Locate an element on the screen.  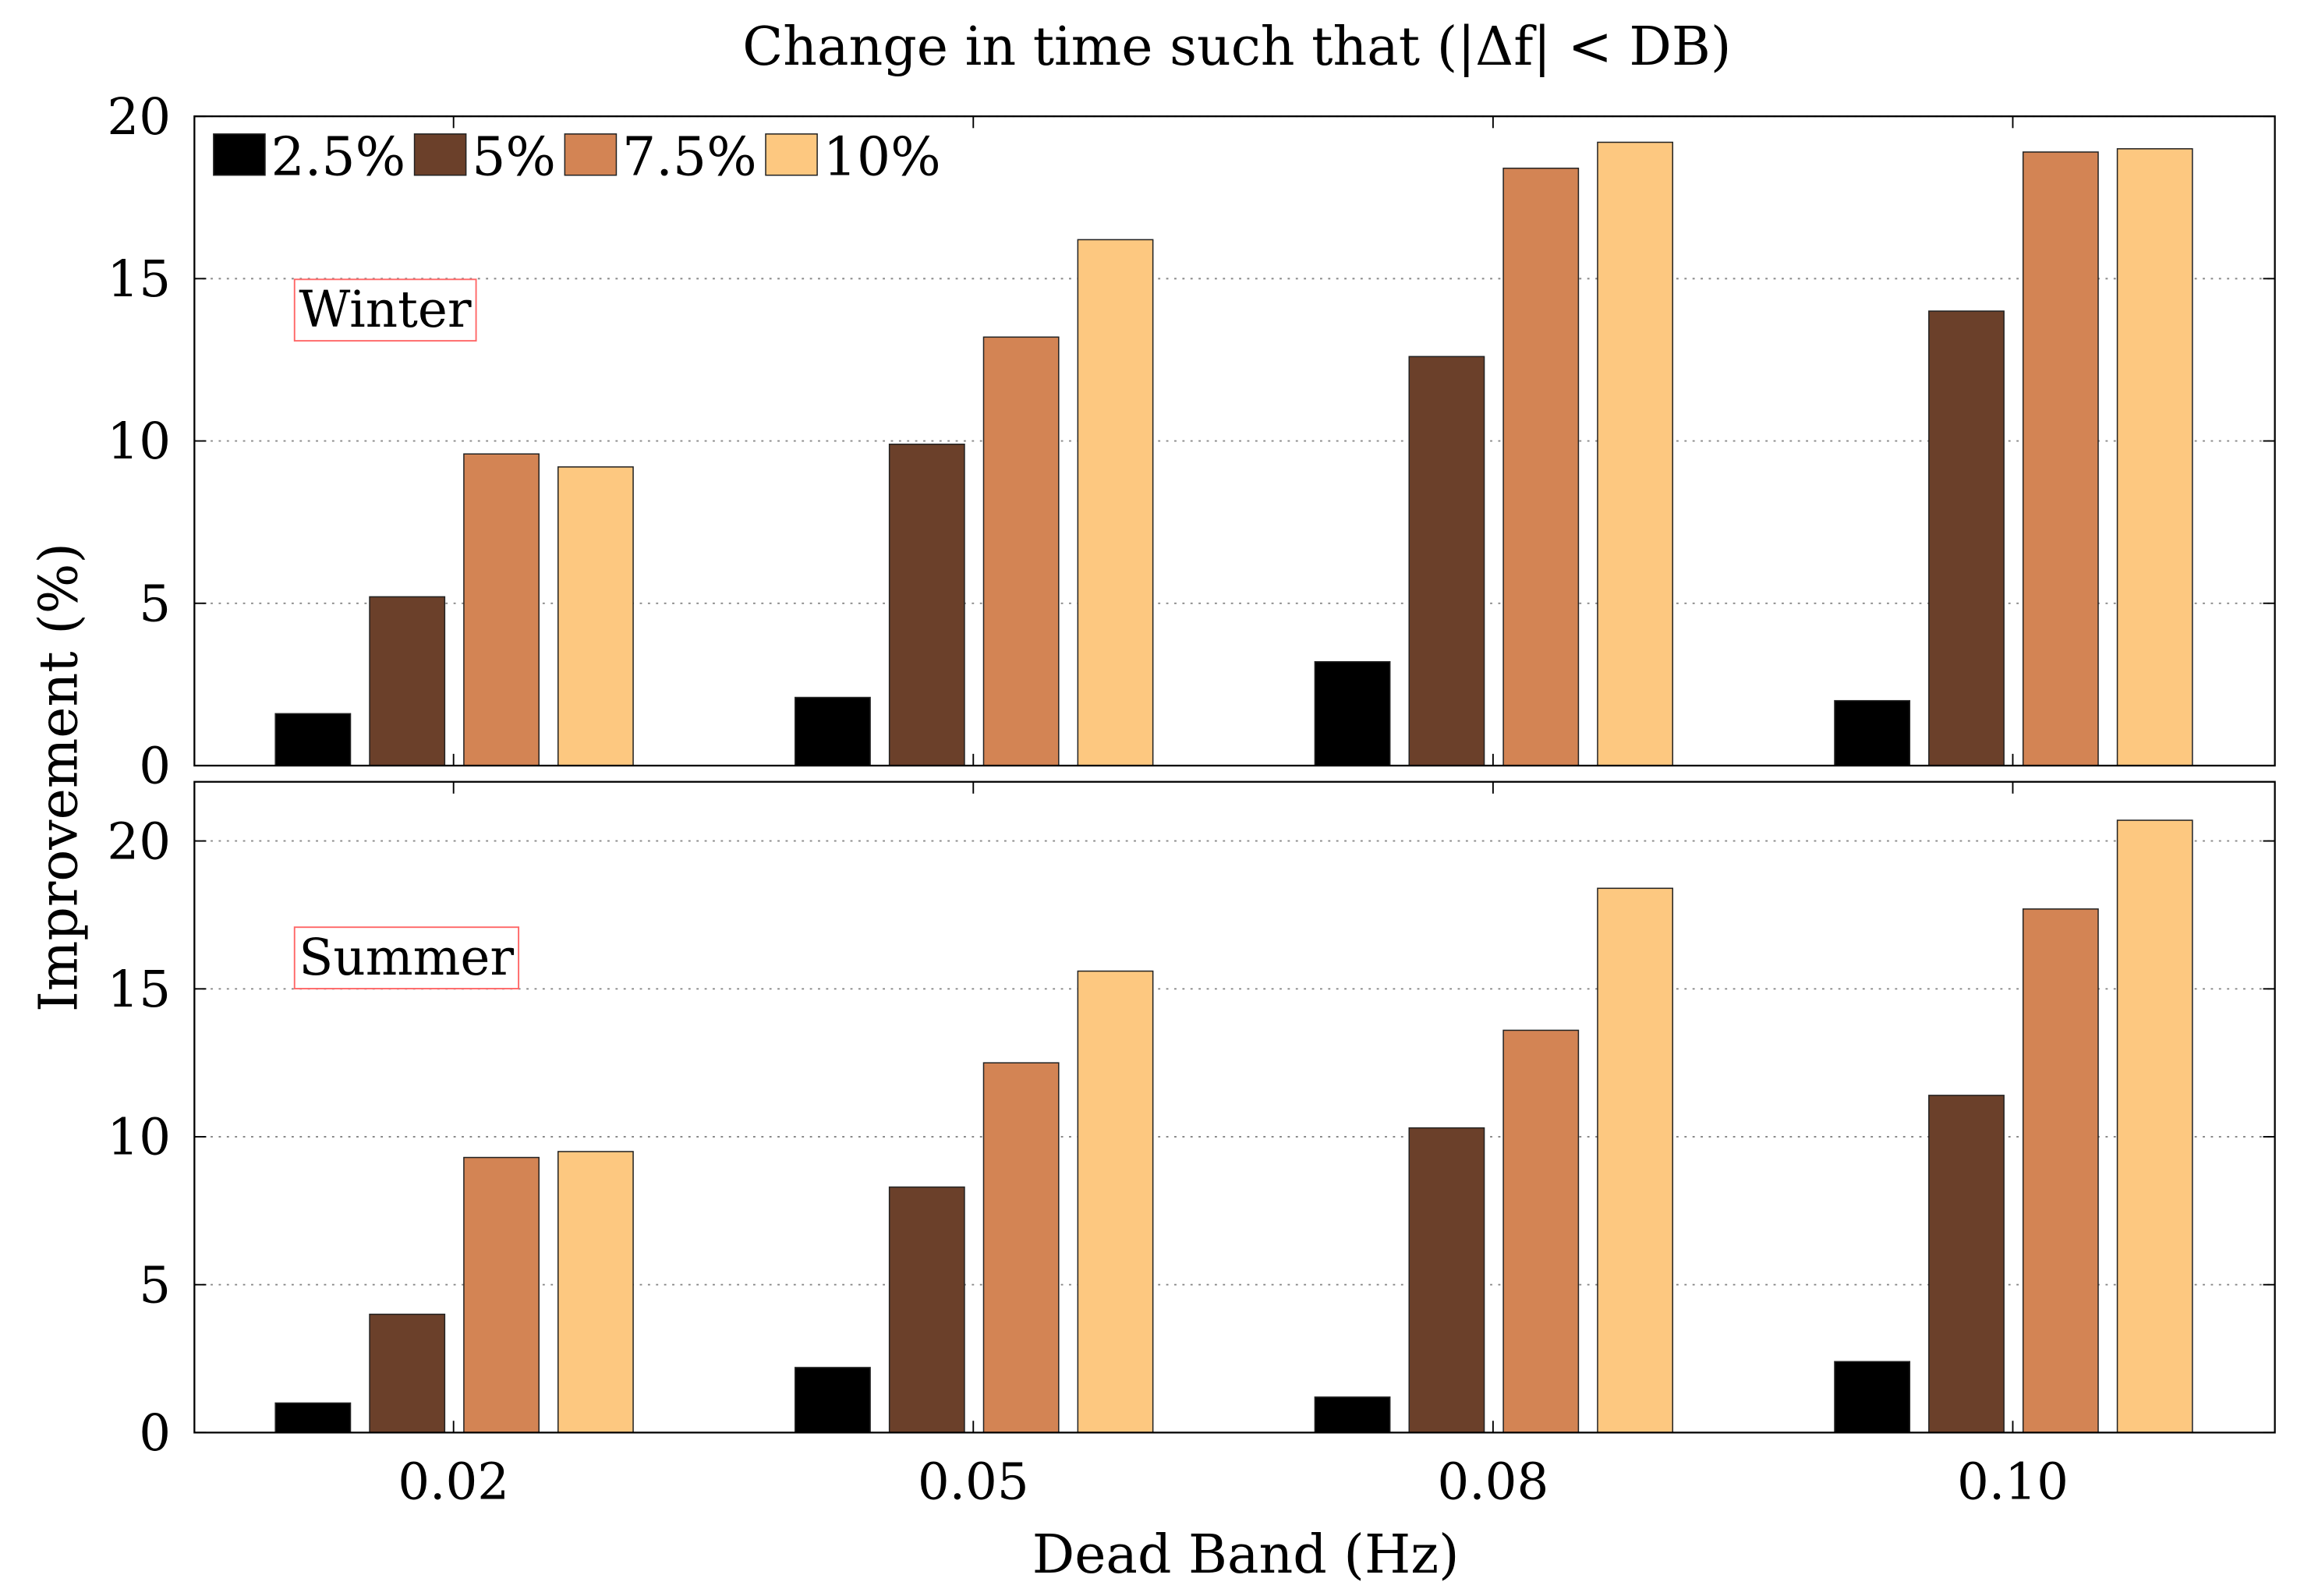
x-axis-label: Dead Band (Hz) is located at coordinates (1246, 1555).